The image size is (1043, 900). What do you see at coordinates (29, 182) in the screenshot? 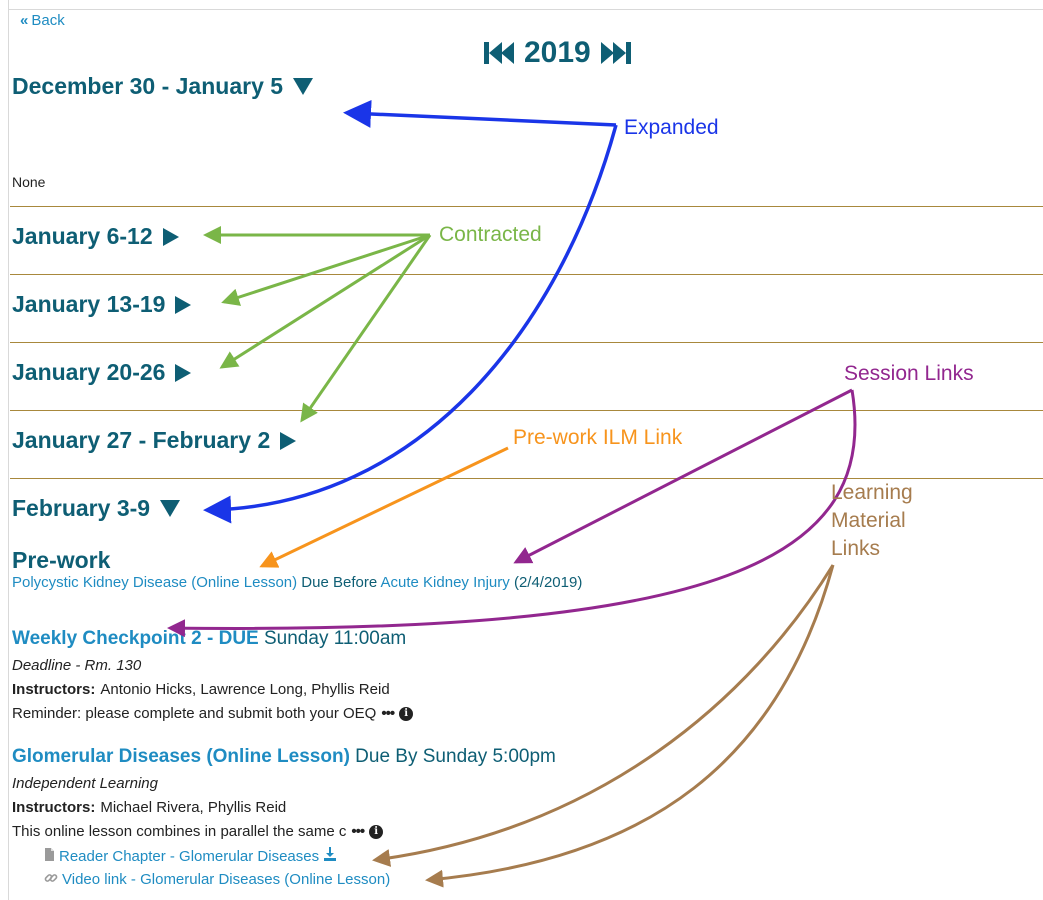
I see `week-empty-text: None` at bounding box center [29, 182].